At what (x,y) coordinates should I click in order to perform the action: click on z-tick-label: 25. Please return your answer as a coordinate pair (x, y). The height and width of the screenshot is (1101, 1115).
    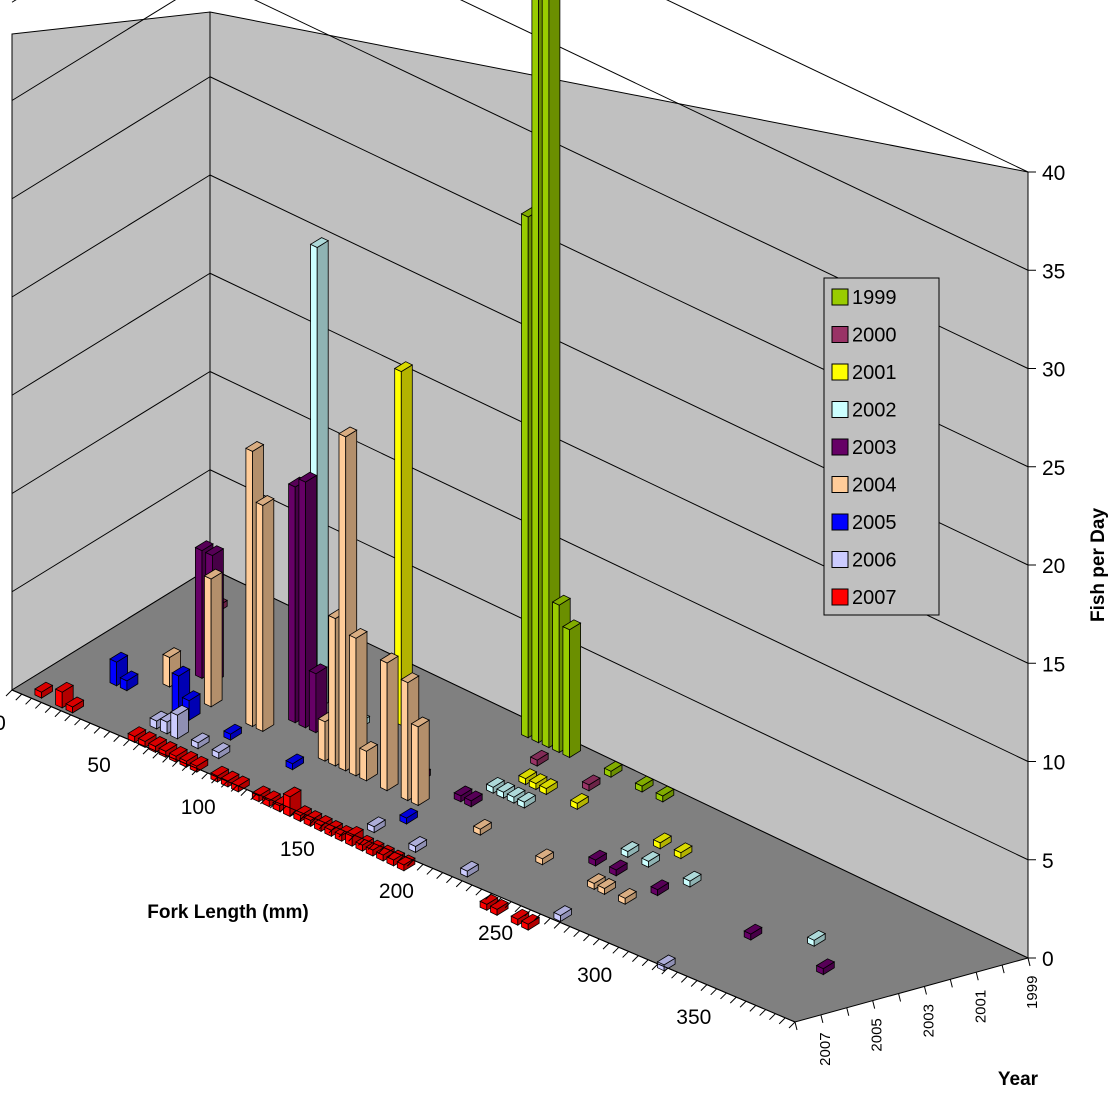
    Looking at the image, I should click on (1053, 468).